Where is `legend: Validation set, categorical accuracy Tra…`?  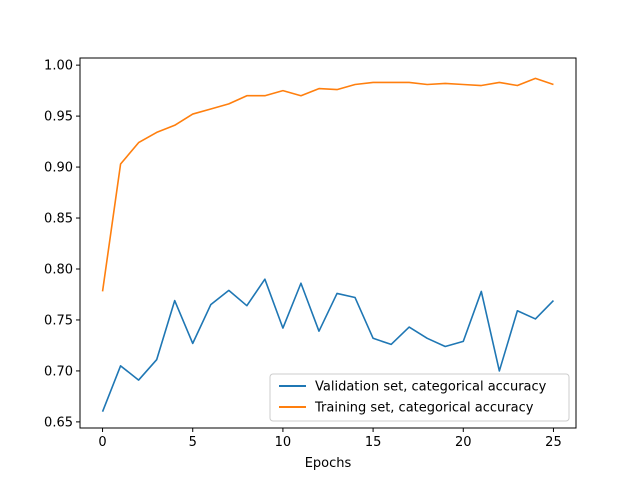
legend: Validation set, categorical accuracy Tra… is located at coordinates (419, 397).